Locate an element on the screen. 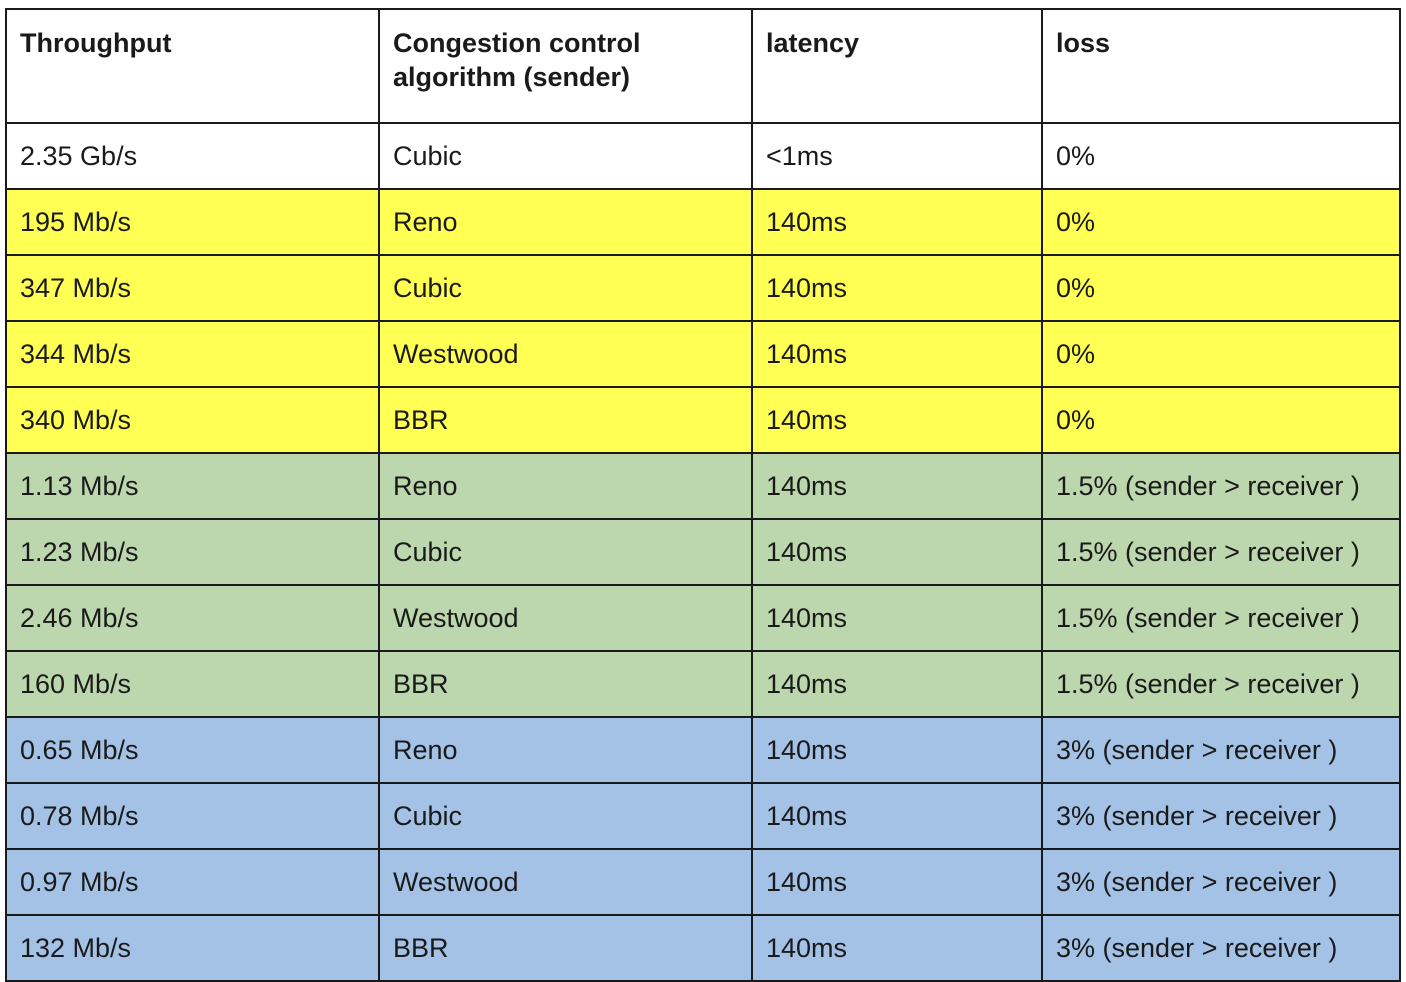 The image size is (1406, 982). table-row: 347 Mb/s Cubic 140ms 0% is located at coordinates (703, 288).